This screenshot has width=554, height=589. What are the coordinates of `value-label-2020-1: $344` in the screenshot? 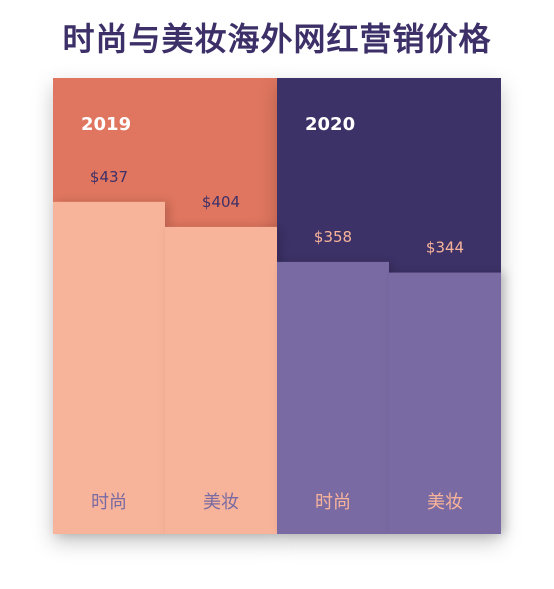 It's located at (445, 248).